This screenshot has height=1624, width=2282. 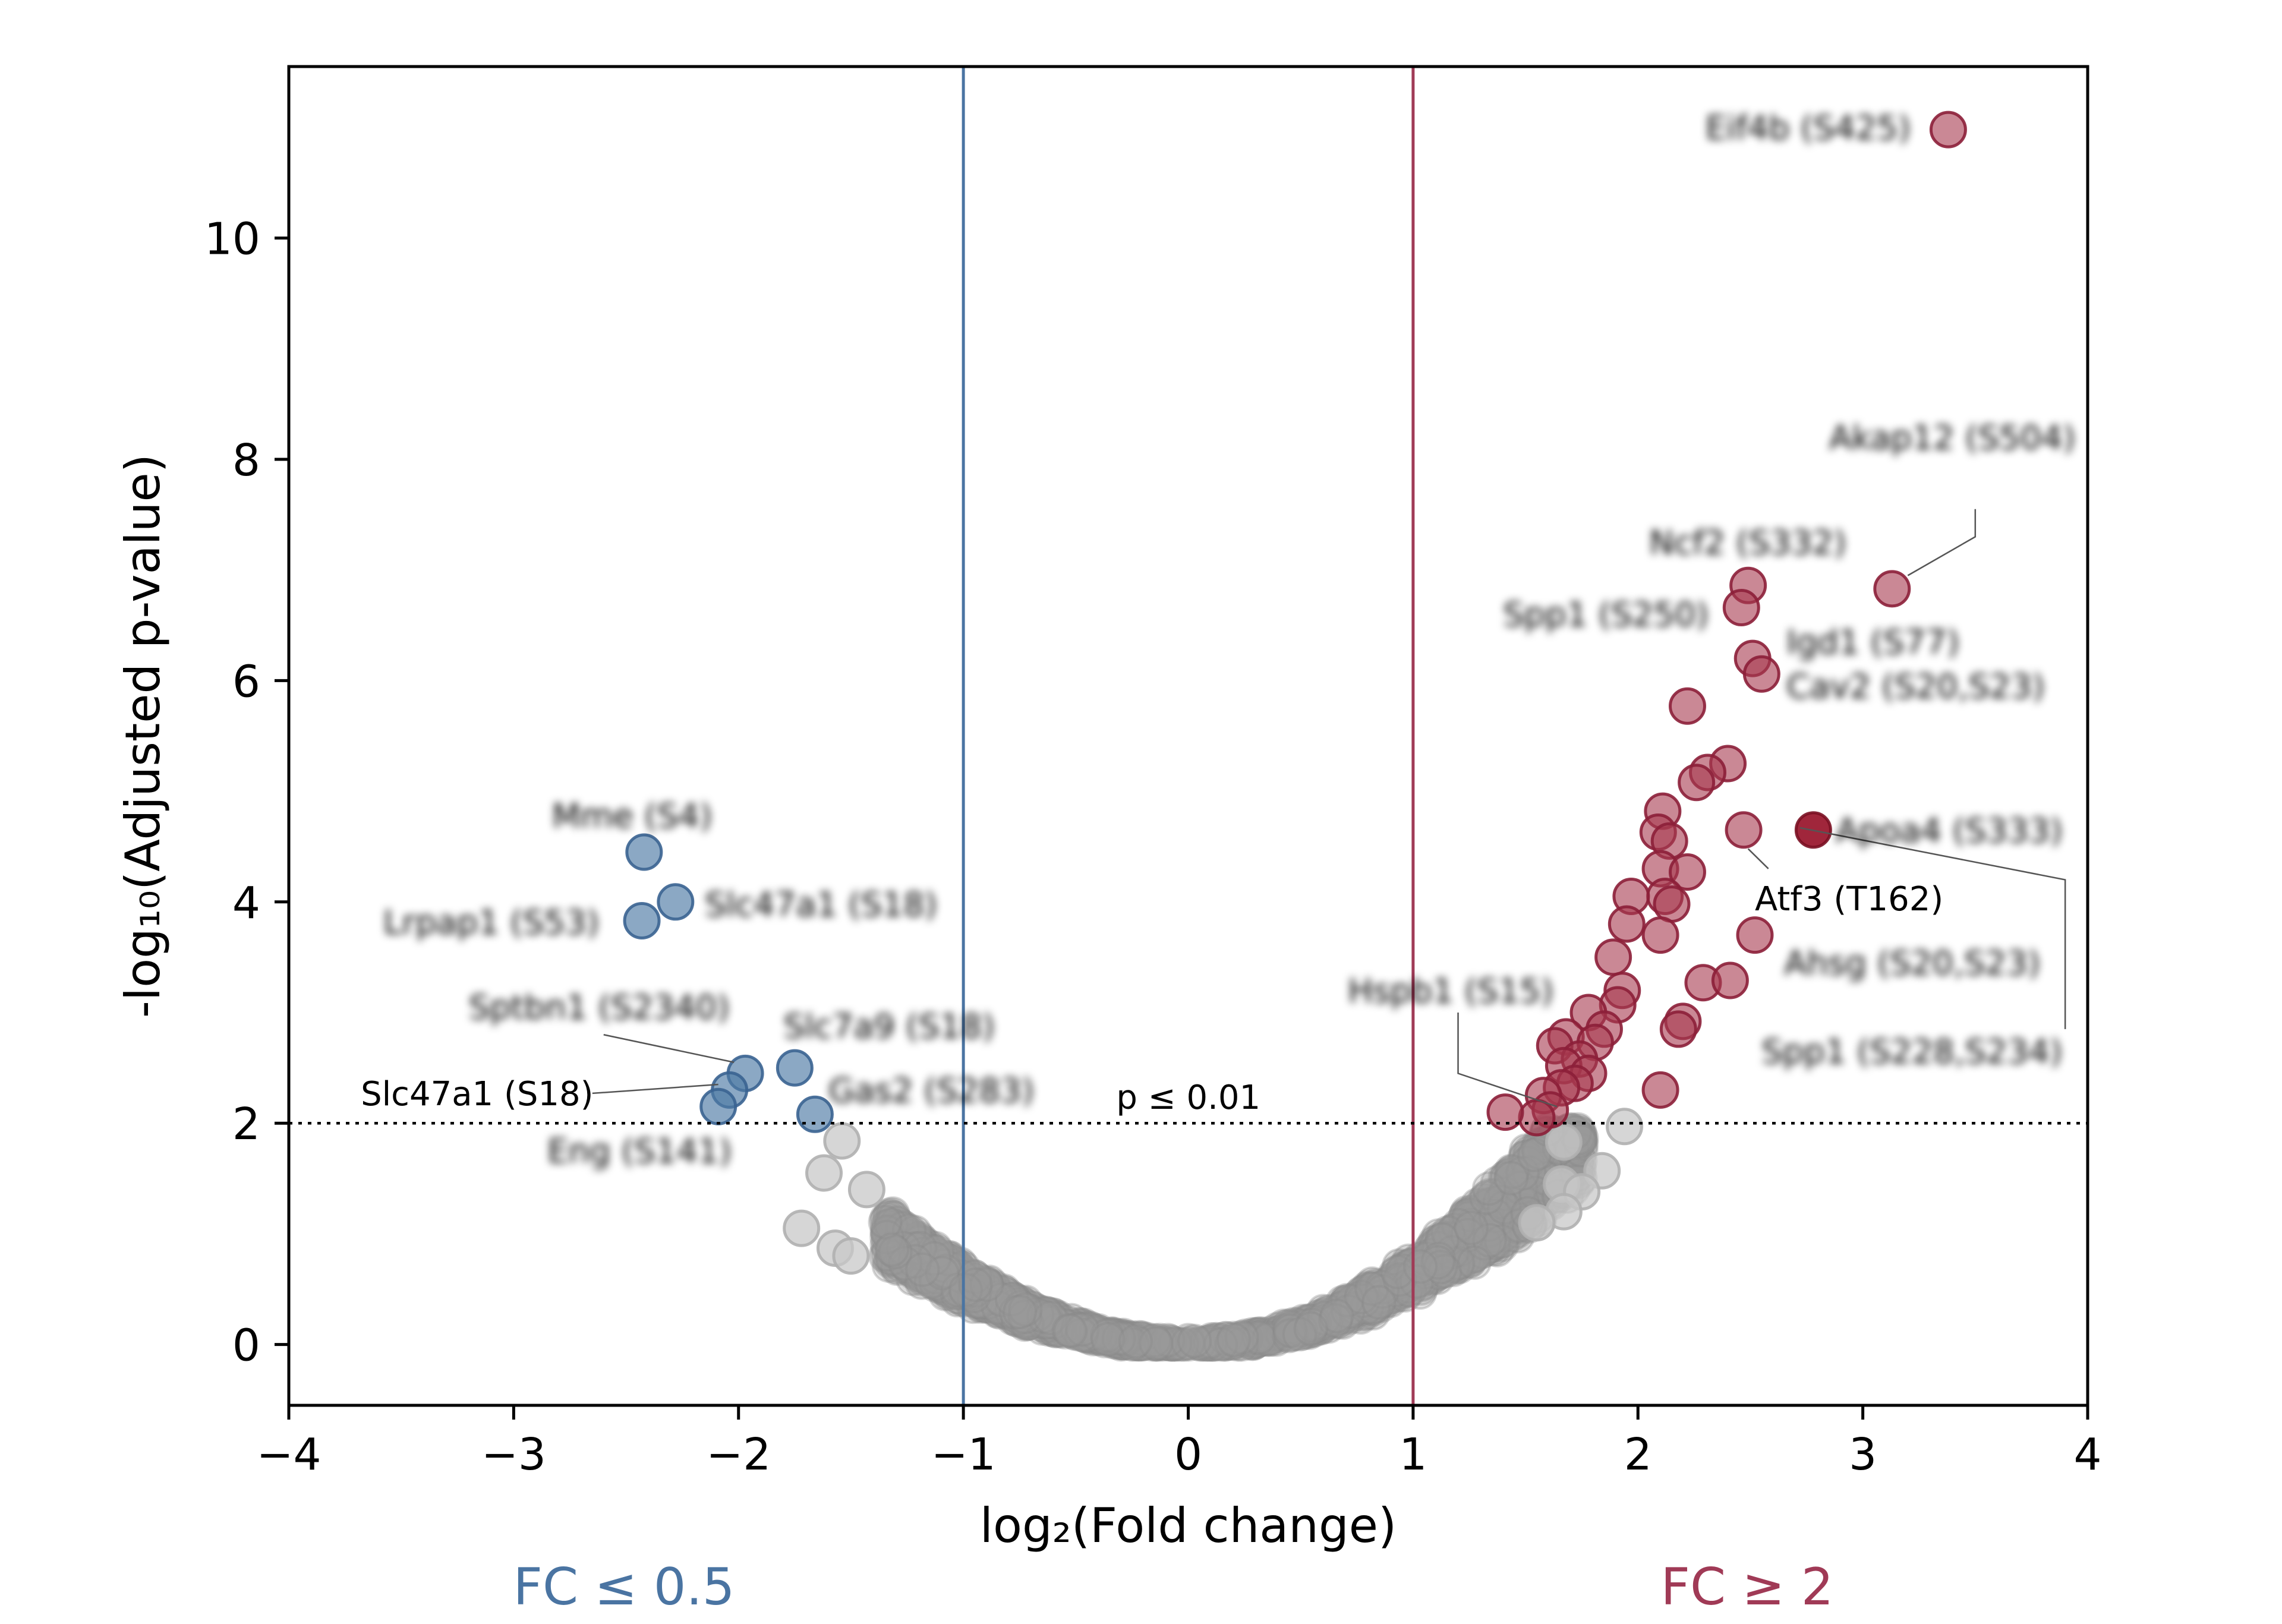 I want to click on y-axis-label: -log₁₀(Adjusted p-value), so click(x=143, y=736).